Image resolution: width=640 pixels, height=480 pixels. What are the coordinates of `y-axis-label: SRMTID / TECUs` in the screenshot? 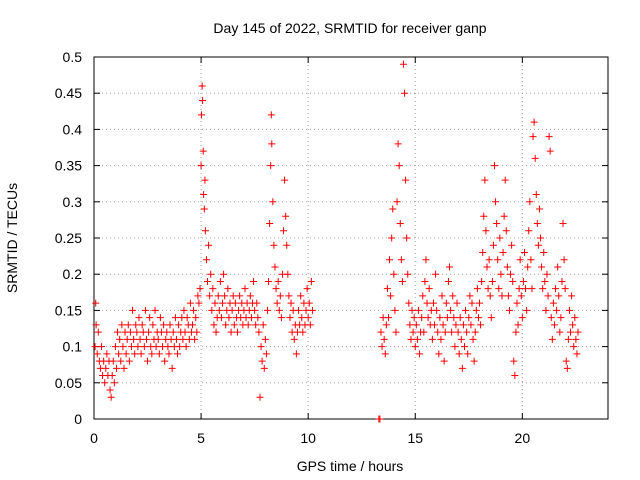 It's located at (12, 238).